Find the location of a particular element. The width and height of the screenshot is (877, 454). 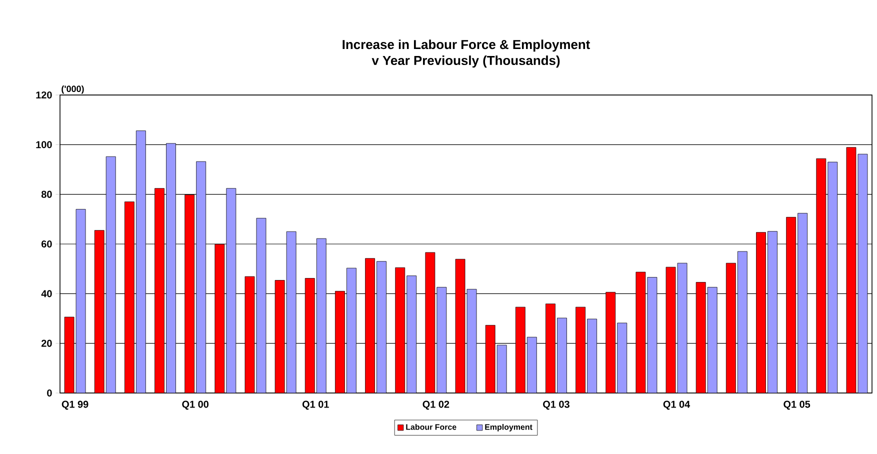

x-tick-label: Q1 04 is located at coordinates (676, 405).